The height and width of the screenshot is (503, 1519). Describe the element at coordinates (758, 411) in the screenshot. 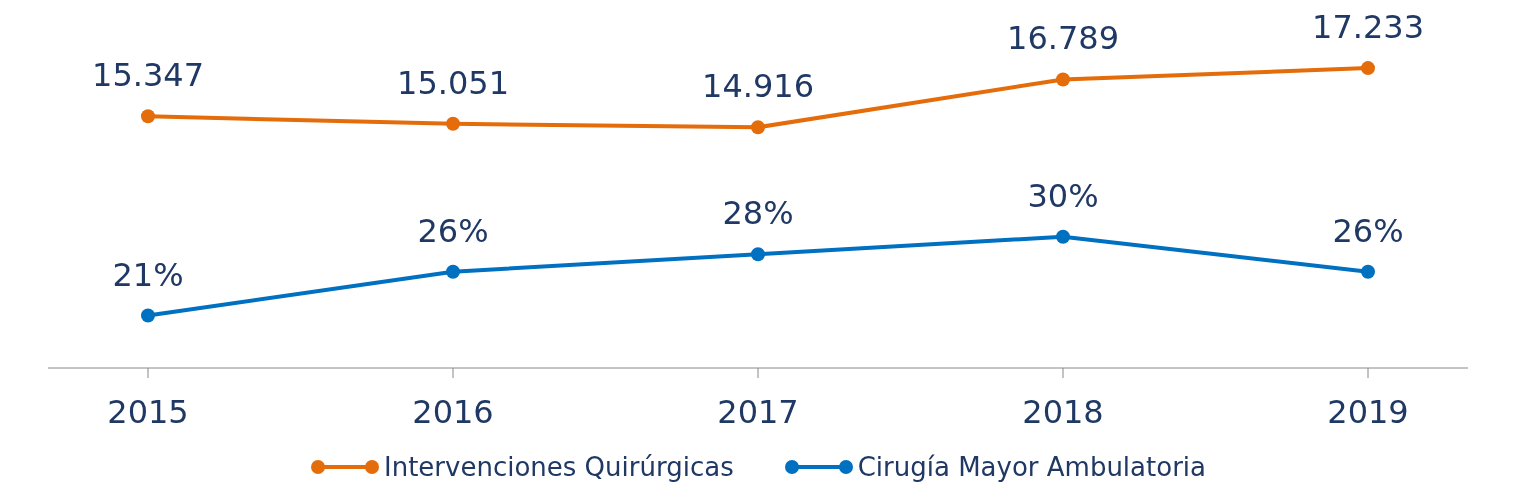

I see `x-tick-label: 2017` at that location.